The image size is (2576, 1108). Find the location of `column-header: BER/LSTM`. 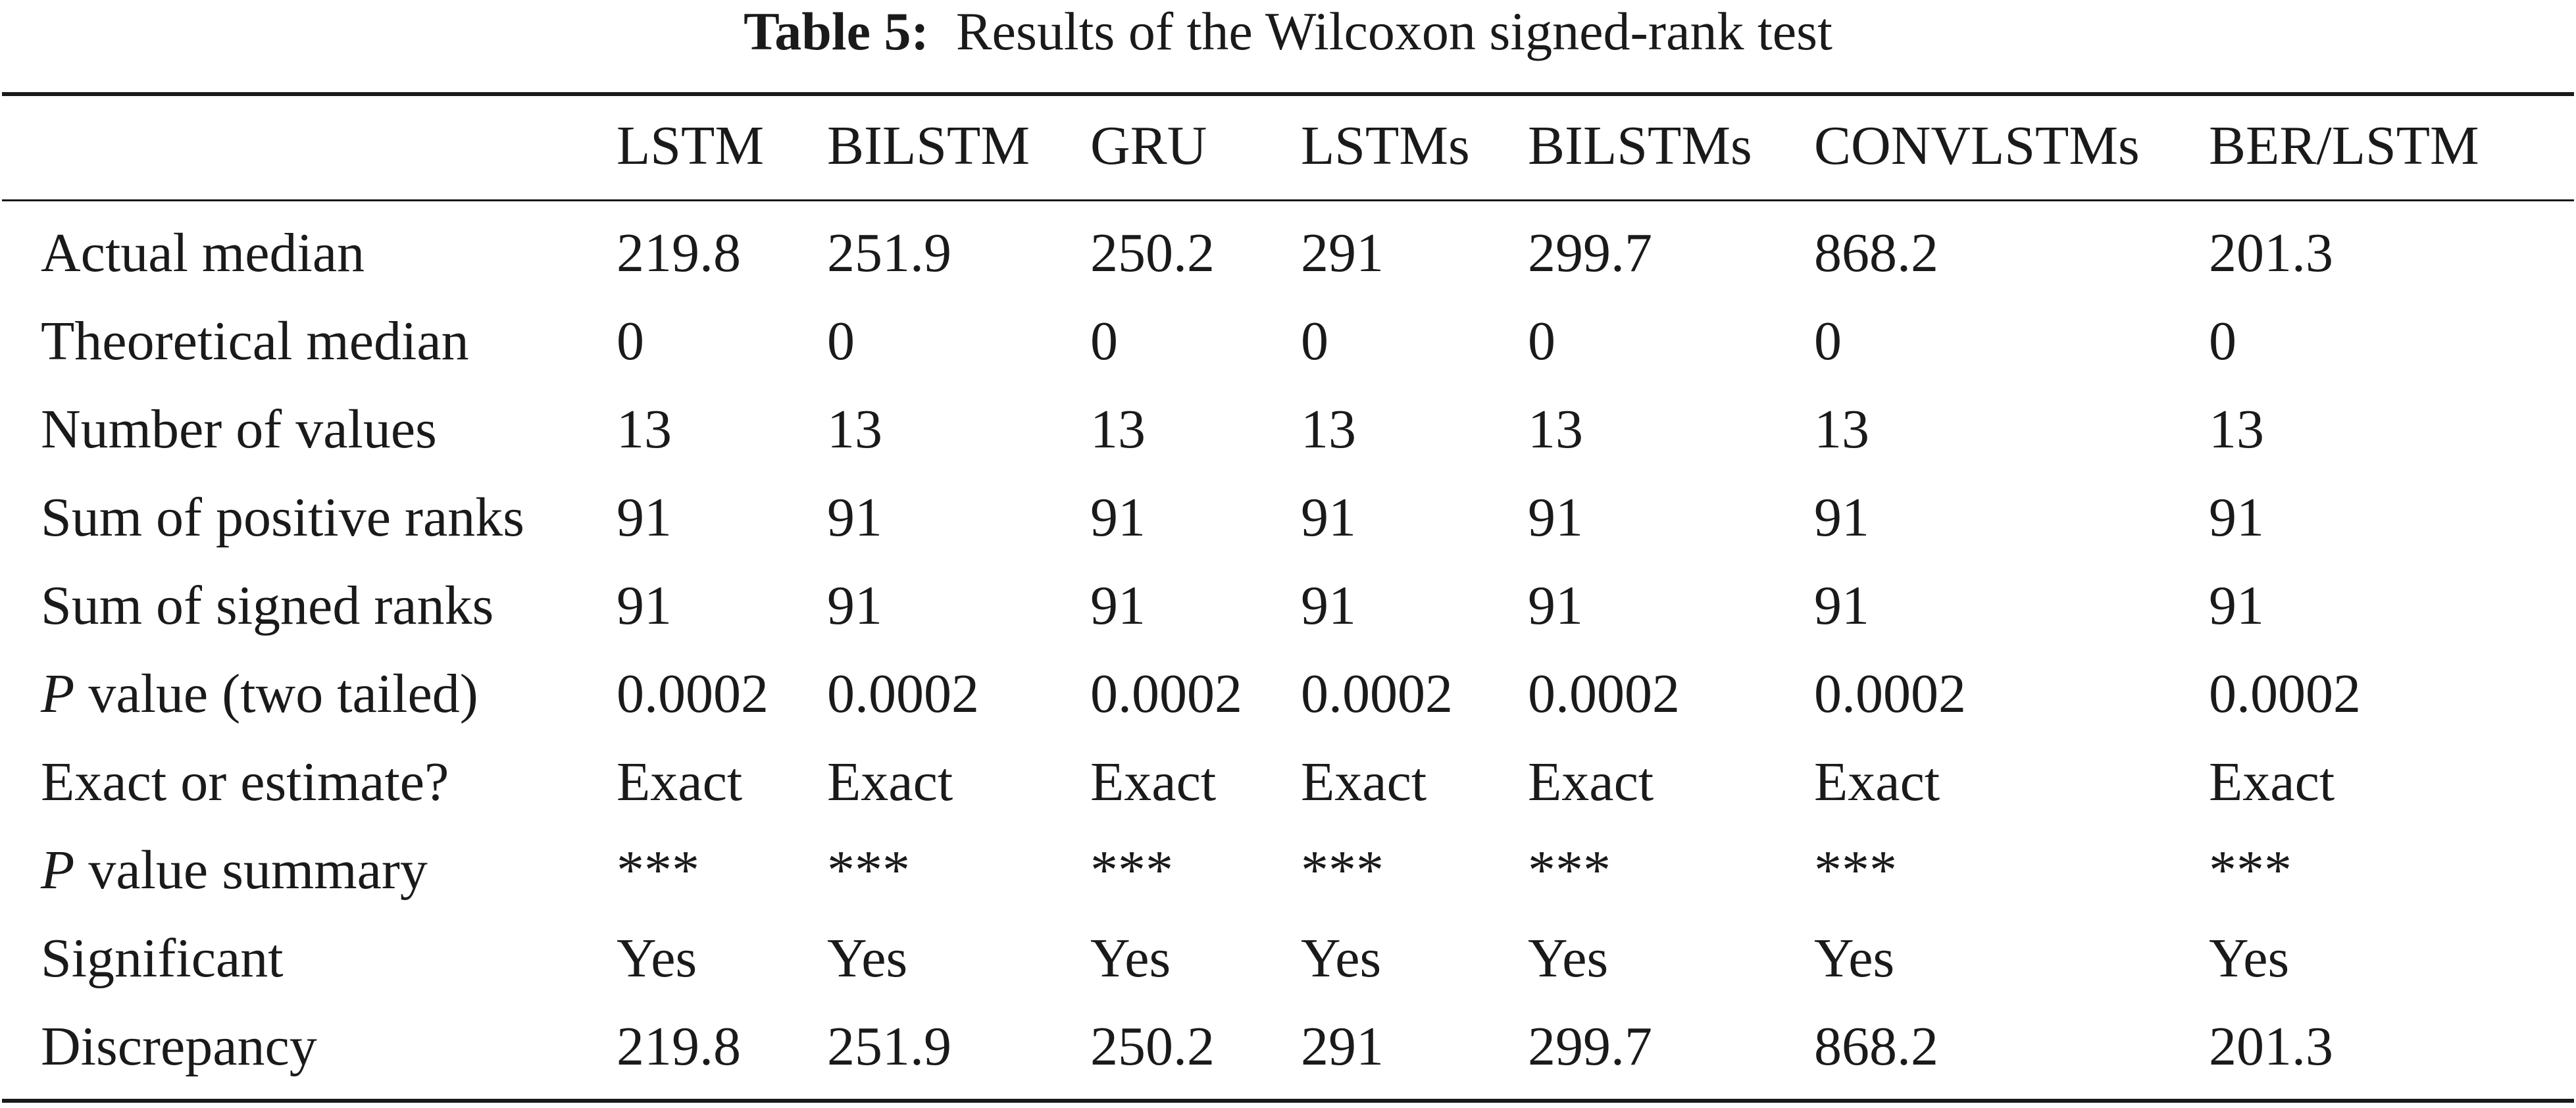

column-header: BER/LSTM is located at coordinates (2344, 145).